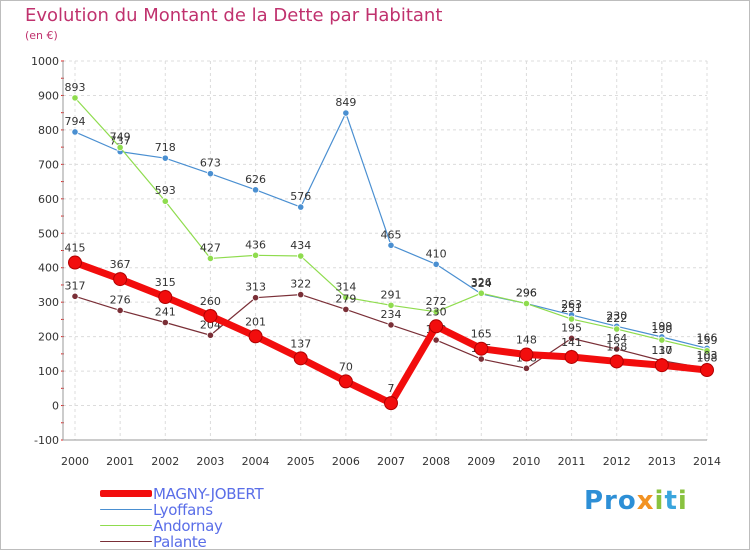  What do you see at coordinates (659, 501) in the screenshot?
I see `logo-part-3: i` at bounding box center [659, 501].